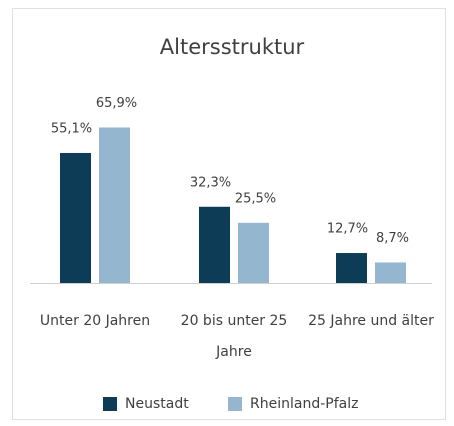 This screenshot has height=426, width=454. I want to click on x-tick-label: Unter 20 Jahren, so click(95, 321).